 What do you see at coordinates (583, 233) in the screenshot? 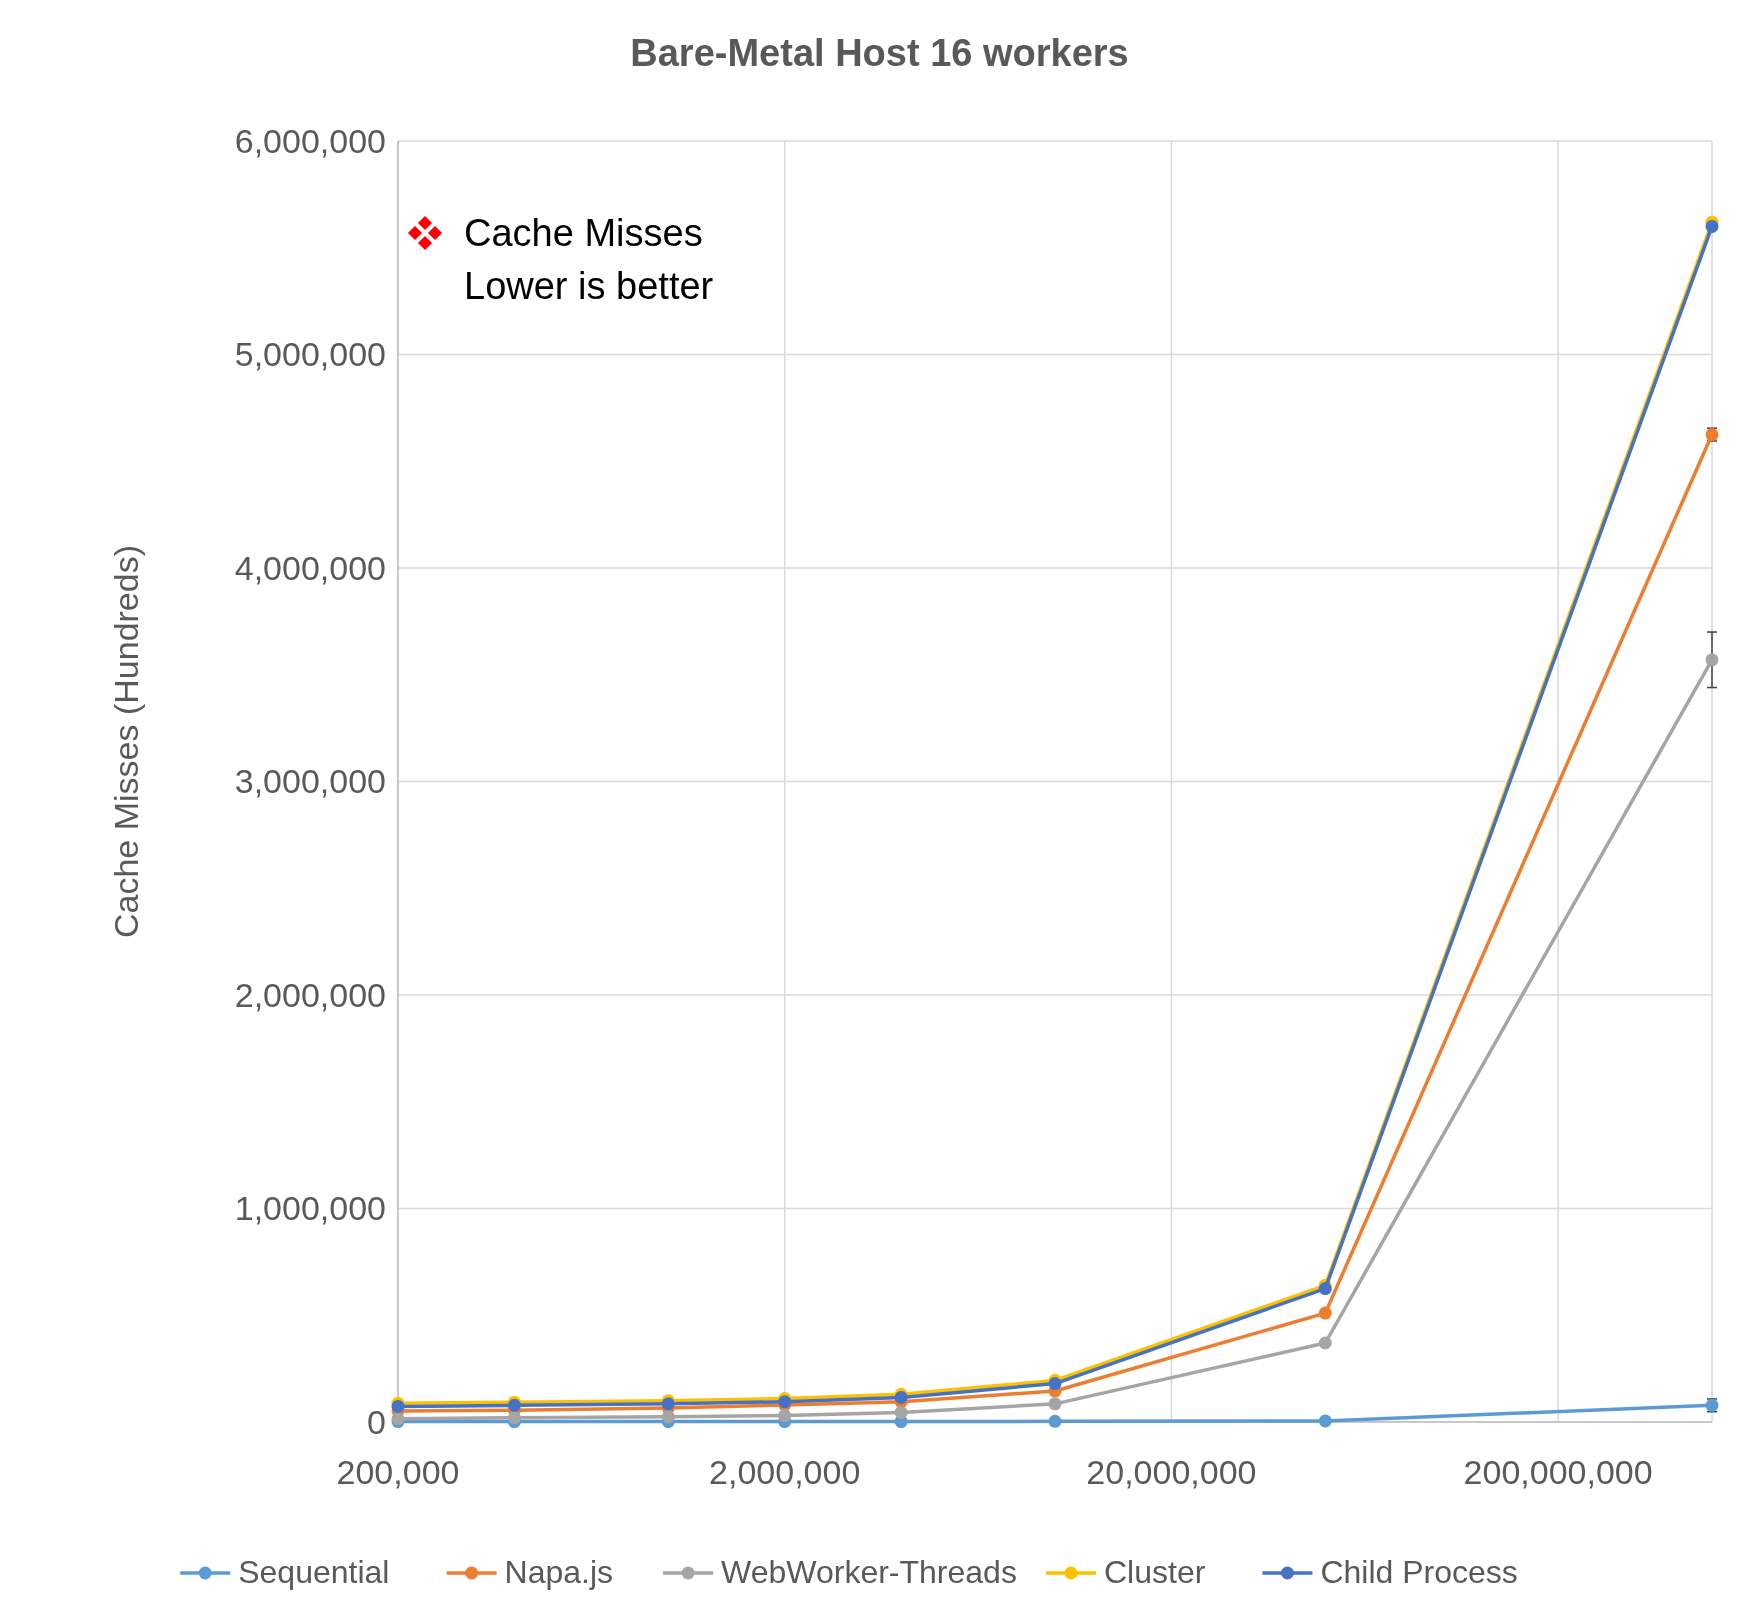
I see `annotation: Cache Misses` at bounding box center [583, 233].